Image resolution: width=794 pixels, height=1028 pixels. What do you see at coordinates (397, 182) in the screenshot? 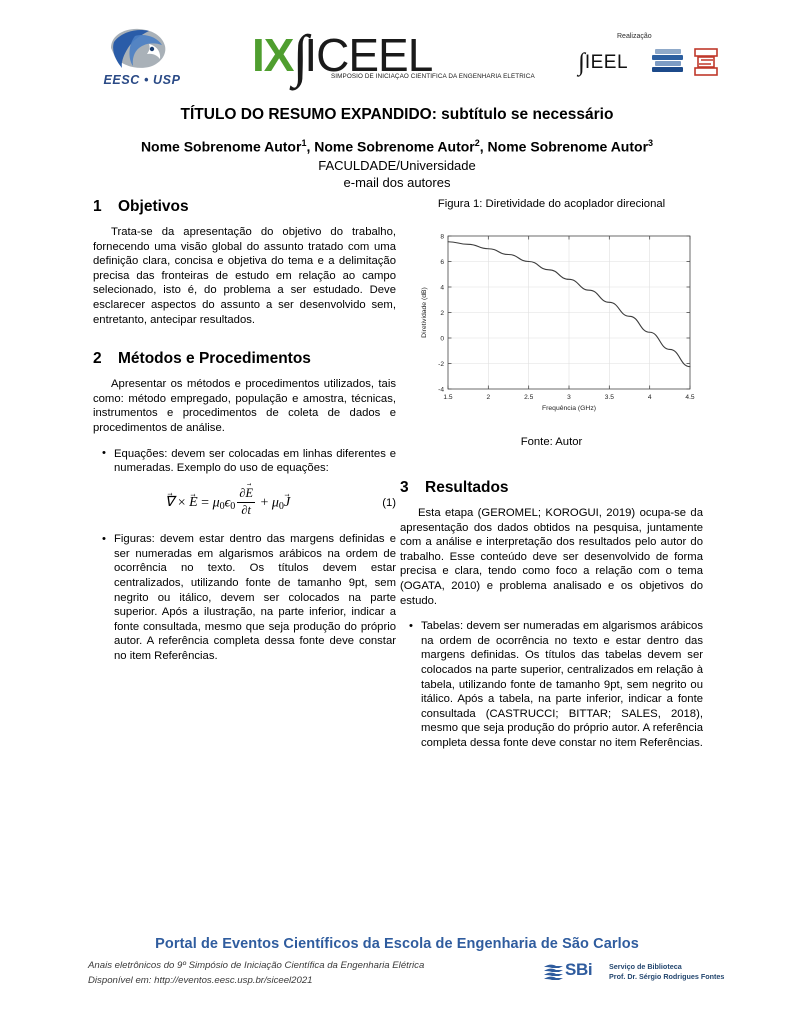
I see `email-line: e-mail dos autores` at bounding box center [397, 182].